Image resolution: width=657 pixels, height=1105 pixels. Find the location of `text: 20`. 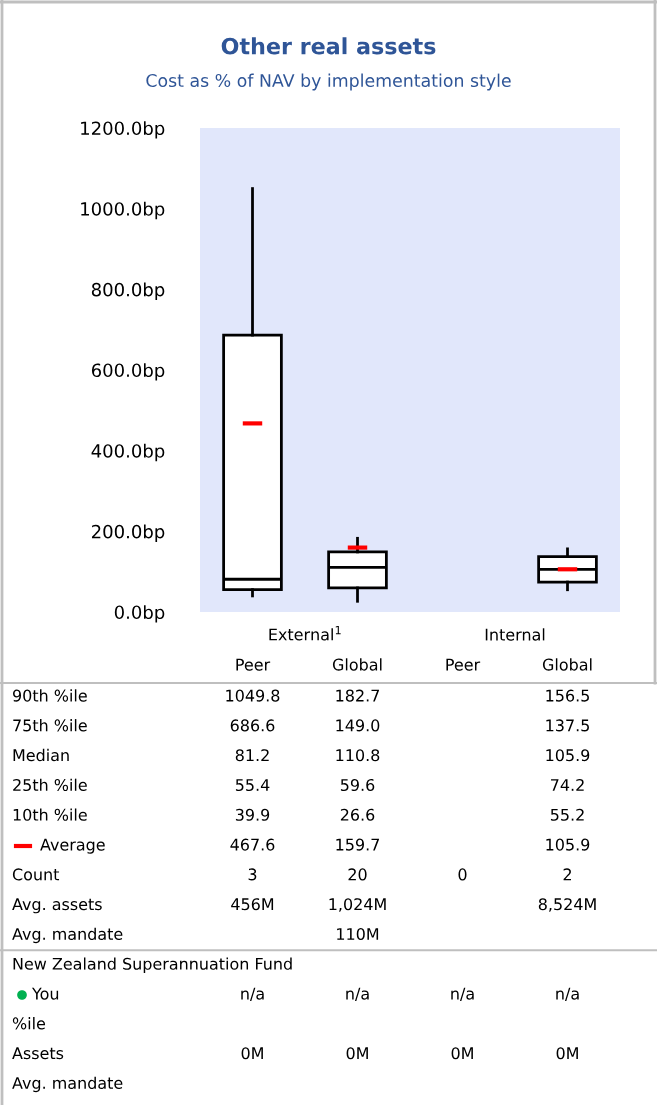

text: 20 is located at coordinates (357, 874).